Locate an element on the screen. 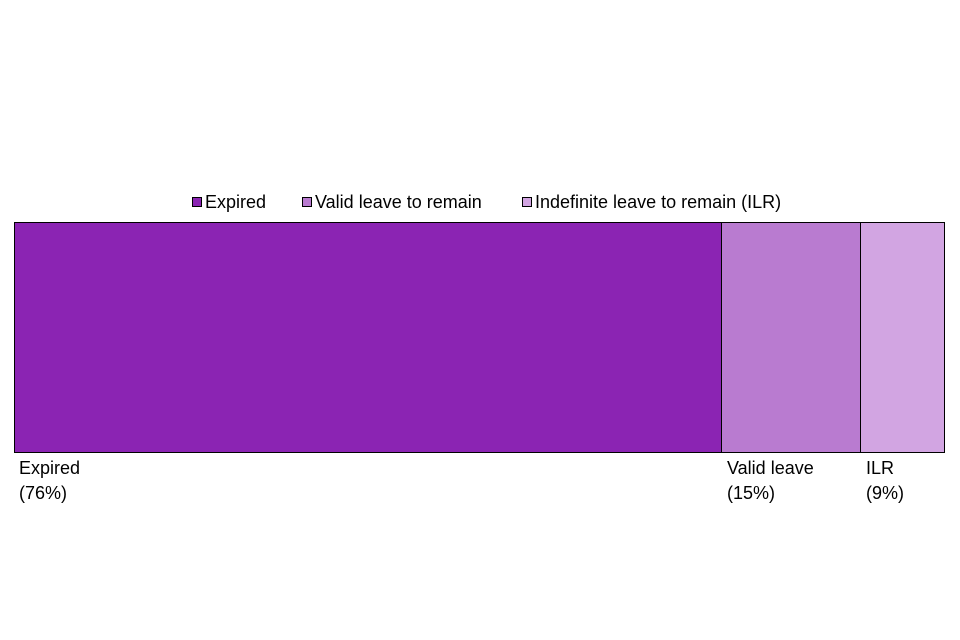 The width and height of the screenshot is (960, 640). bar-segment-ilr is located at coordinates (903, 337).